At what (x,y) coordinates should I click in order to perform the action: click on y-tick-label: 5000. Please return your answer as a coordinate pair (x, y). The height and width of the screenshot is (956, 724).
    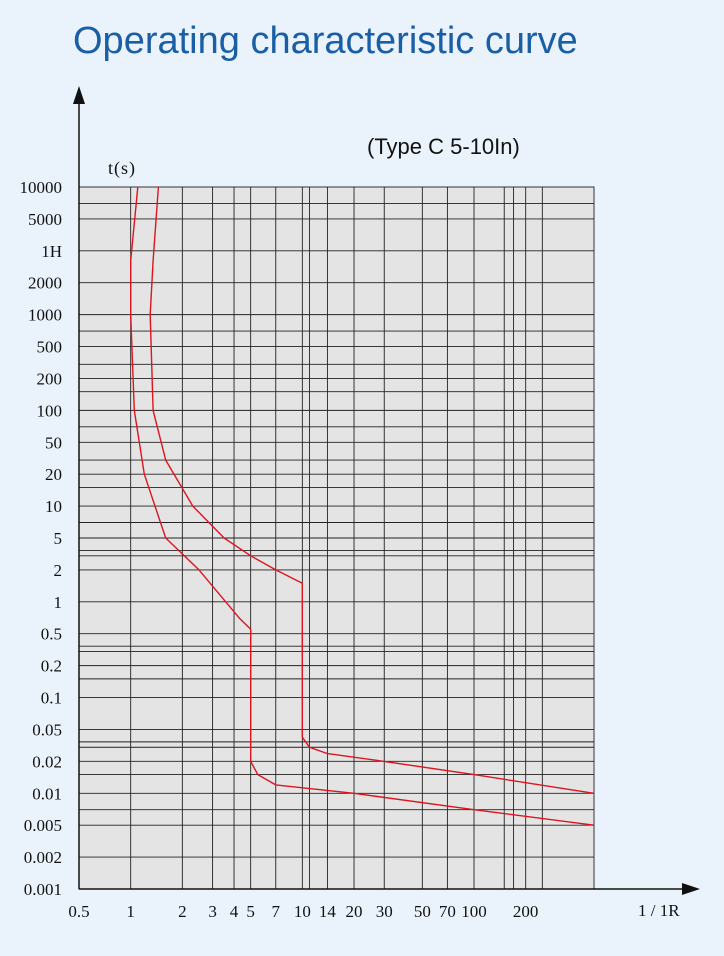
    Looking at the image, I should click on (45, 219).